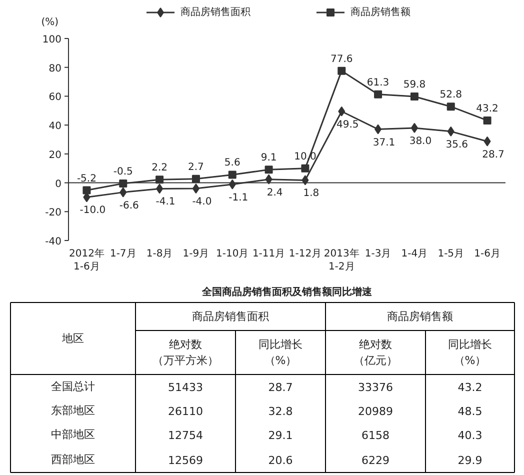  Describe the element at coordinates (186, 387) in the screenshot. I see `text: 51433` at that location.